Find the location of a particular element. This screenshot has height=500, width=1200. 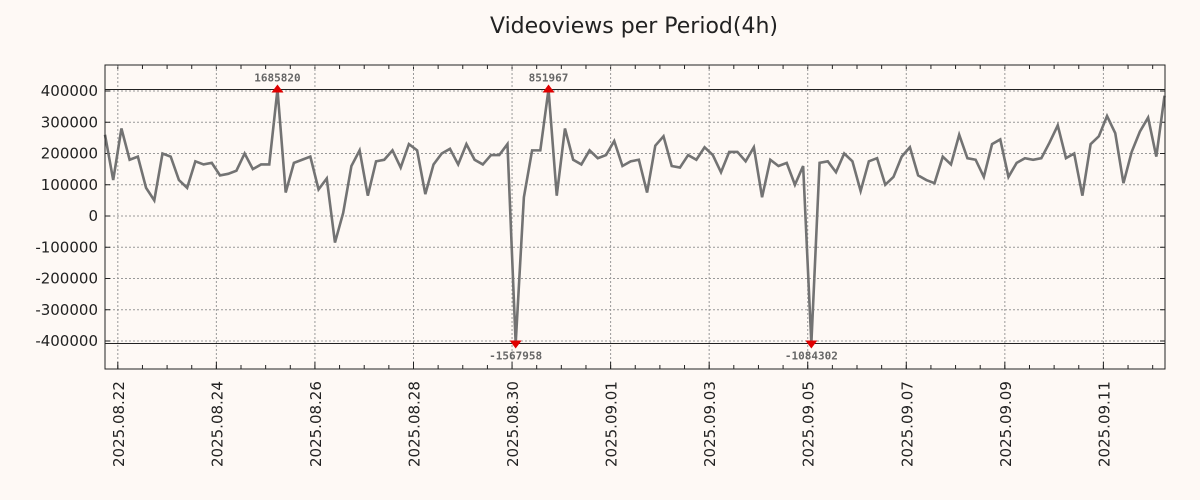

y-tick-label: 400000 is located at coordinates (69, 91).